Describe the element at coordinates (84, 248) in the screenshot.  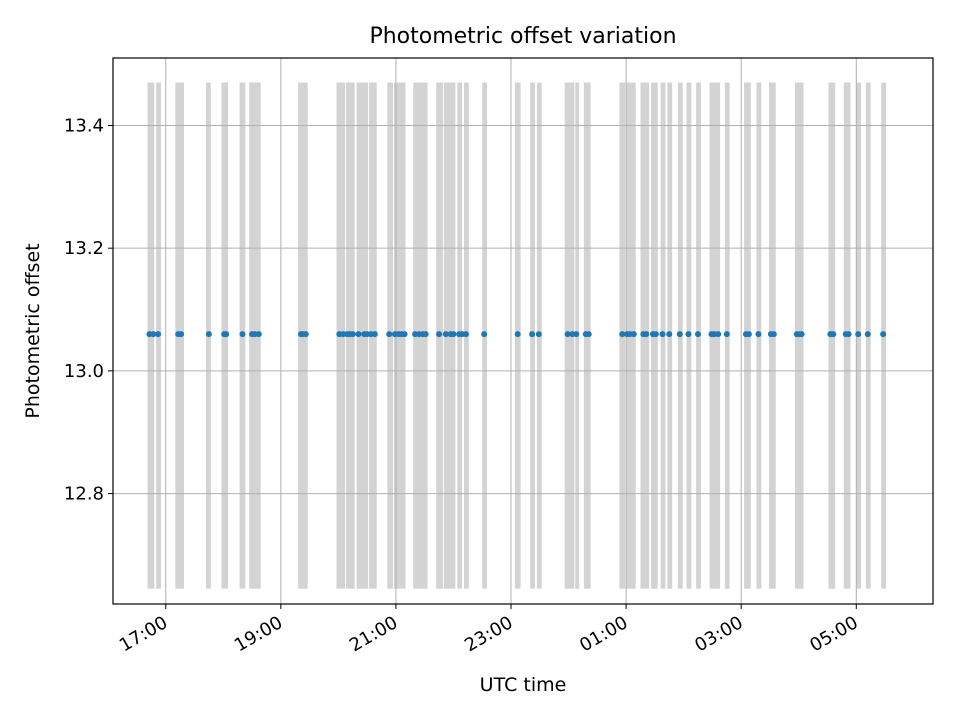
I see `y-tick-label: 13.2` at that location.